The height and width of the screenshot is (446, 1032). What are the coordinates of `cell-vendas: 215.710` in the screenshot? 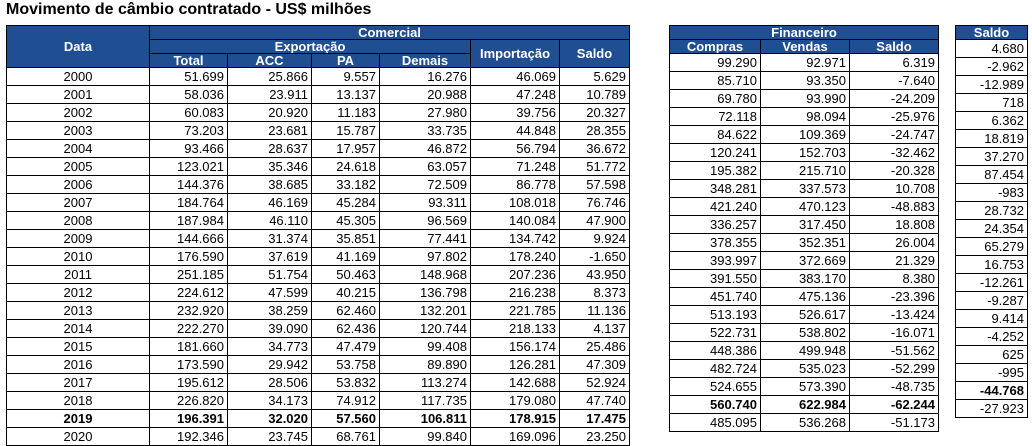 It's located at (805, 170).